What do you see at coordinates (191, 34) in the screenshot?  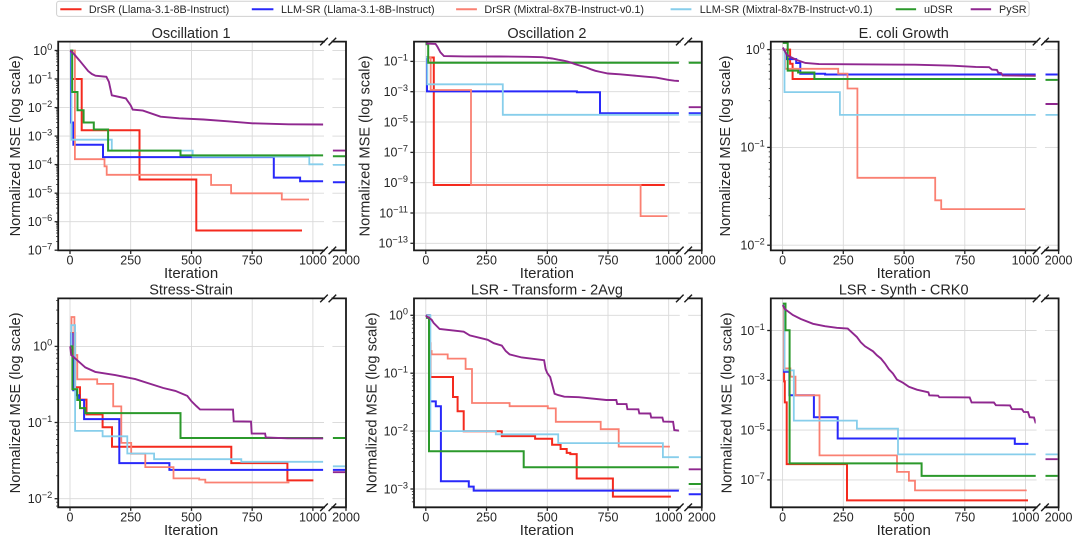 I see `svg-text: Oscillation 1` at bounding box center [191, 34].